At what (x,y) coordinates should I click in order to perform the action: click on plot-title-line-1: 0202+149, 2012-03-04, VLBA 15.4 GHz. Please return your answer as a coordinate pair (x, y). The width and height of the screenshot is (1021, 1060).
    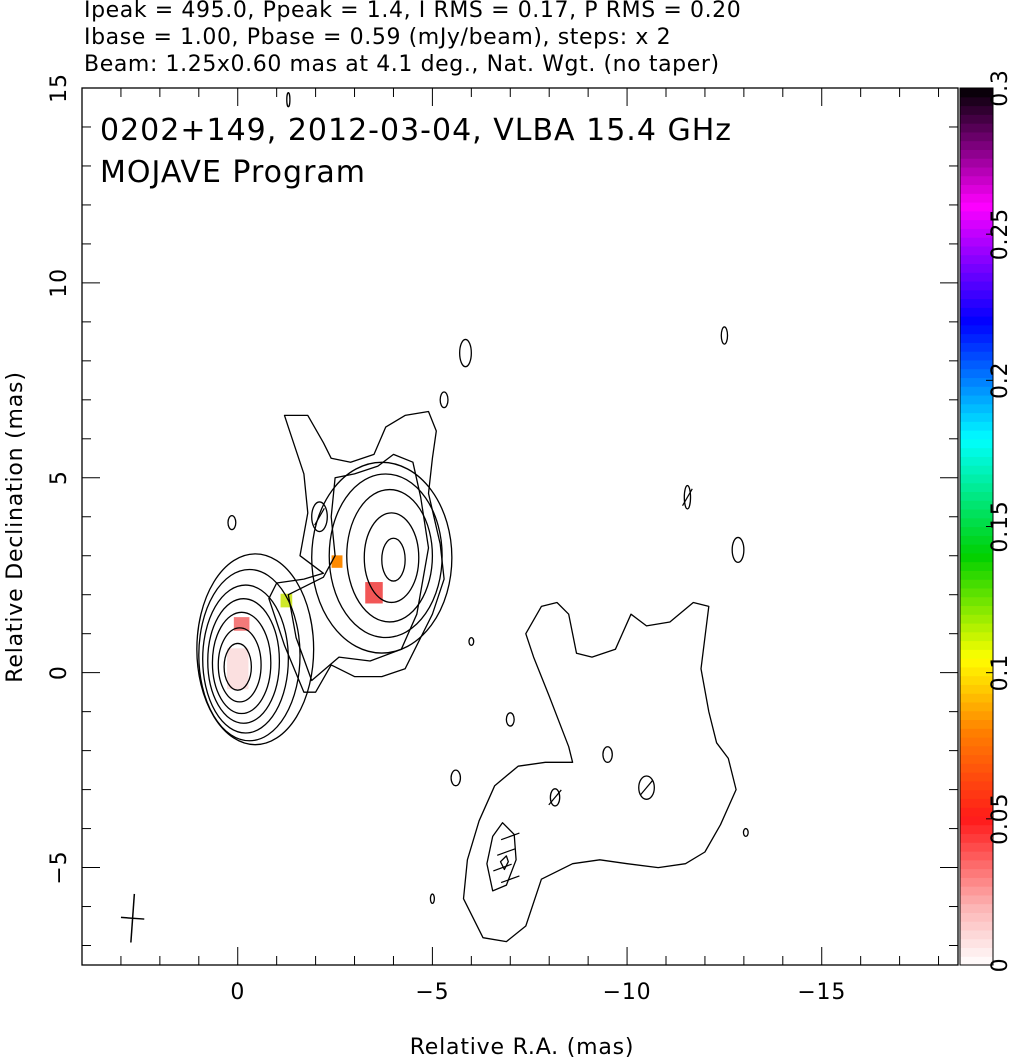
    Looking at the image, I should click on (416, 130).